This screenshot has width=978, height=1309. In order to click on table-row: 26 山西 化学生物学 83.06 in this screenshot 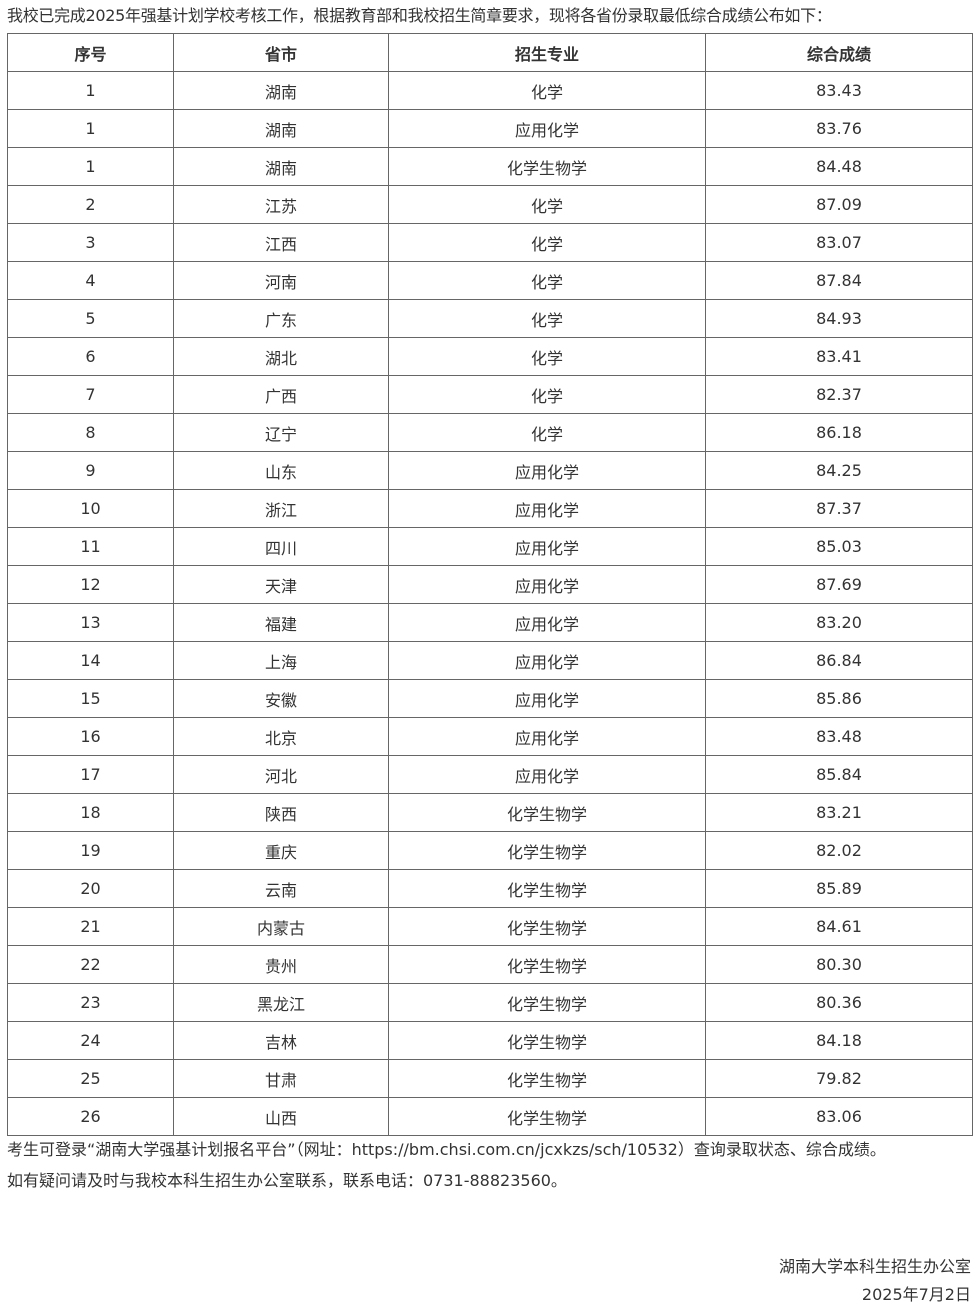, I will do `click(490, 1116)`.